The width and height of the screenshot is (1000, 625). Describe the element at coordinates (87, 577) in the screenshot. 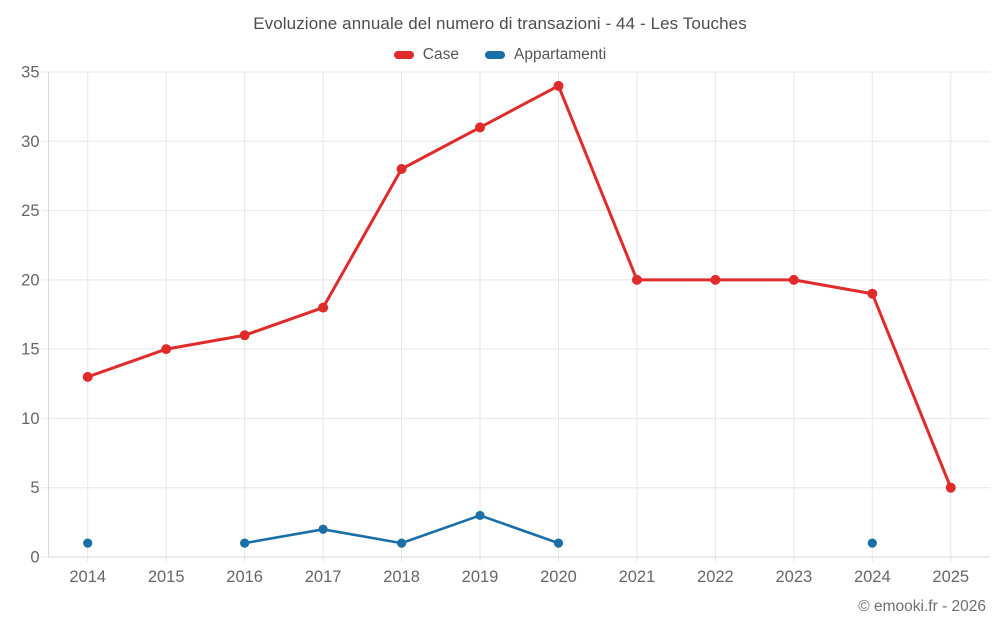

I see `x-axis-label: 2014` at that location.